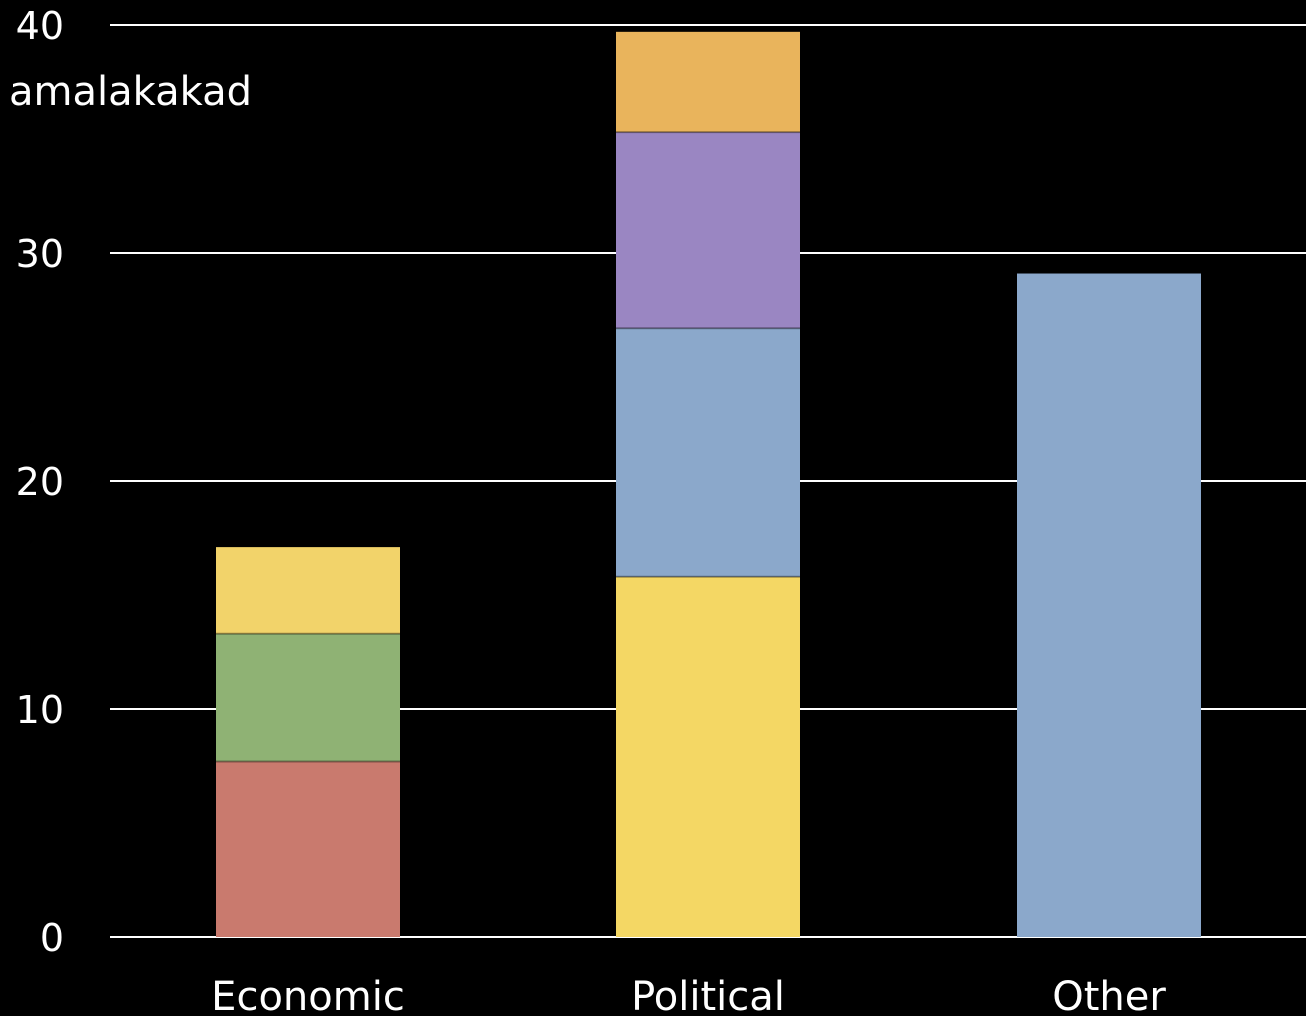 This screenshot has height=1016, width=1306. Describe the element at coordinates (40, 710) in the screenshot. I see `y-tick-label: 10` at that location.